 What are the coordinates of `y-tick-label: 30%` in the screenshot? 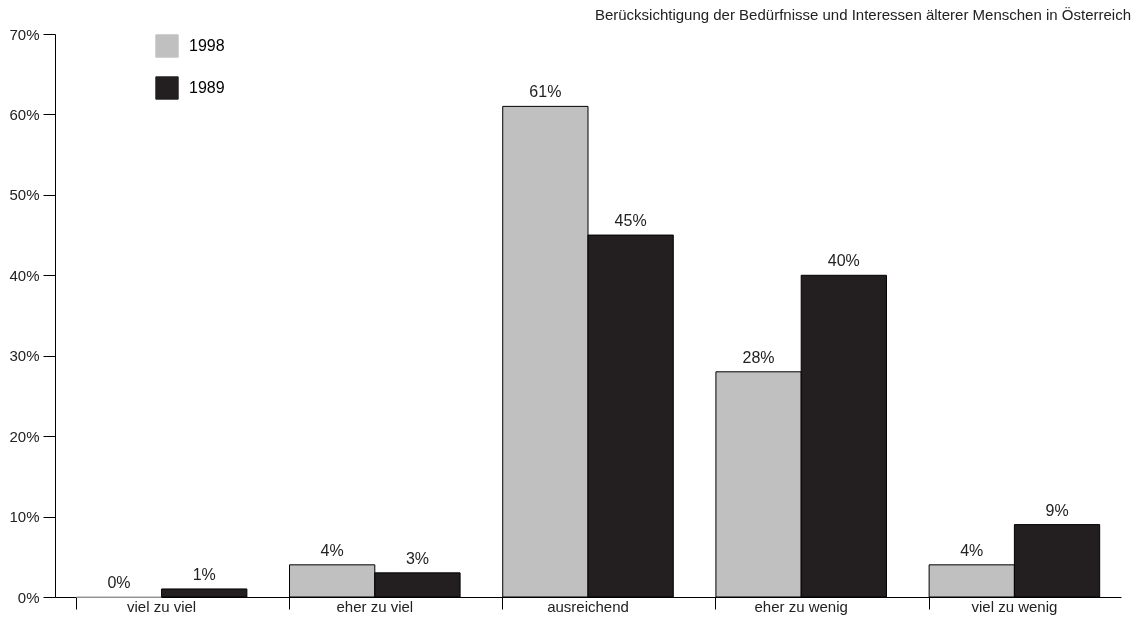 It's located at (24, 356).